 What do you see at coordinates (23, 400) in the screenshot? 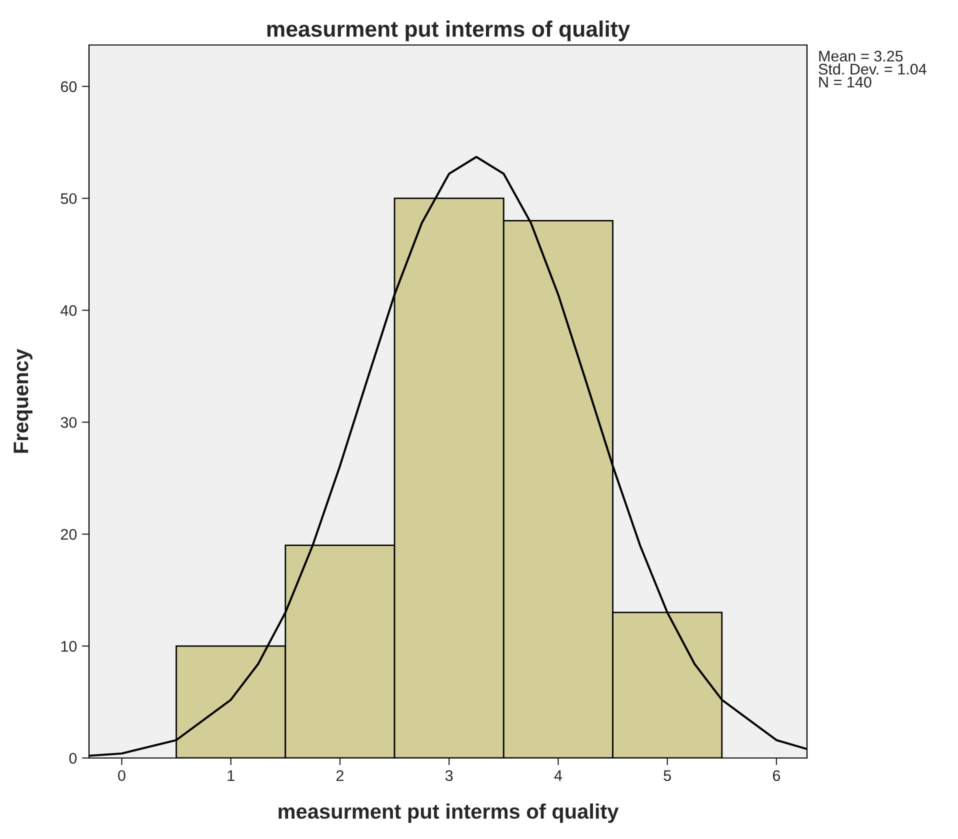
I see `y-axis-title: Frequency` at bounding box center [23, 400].